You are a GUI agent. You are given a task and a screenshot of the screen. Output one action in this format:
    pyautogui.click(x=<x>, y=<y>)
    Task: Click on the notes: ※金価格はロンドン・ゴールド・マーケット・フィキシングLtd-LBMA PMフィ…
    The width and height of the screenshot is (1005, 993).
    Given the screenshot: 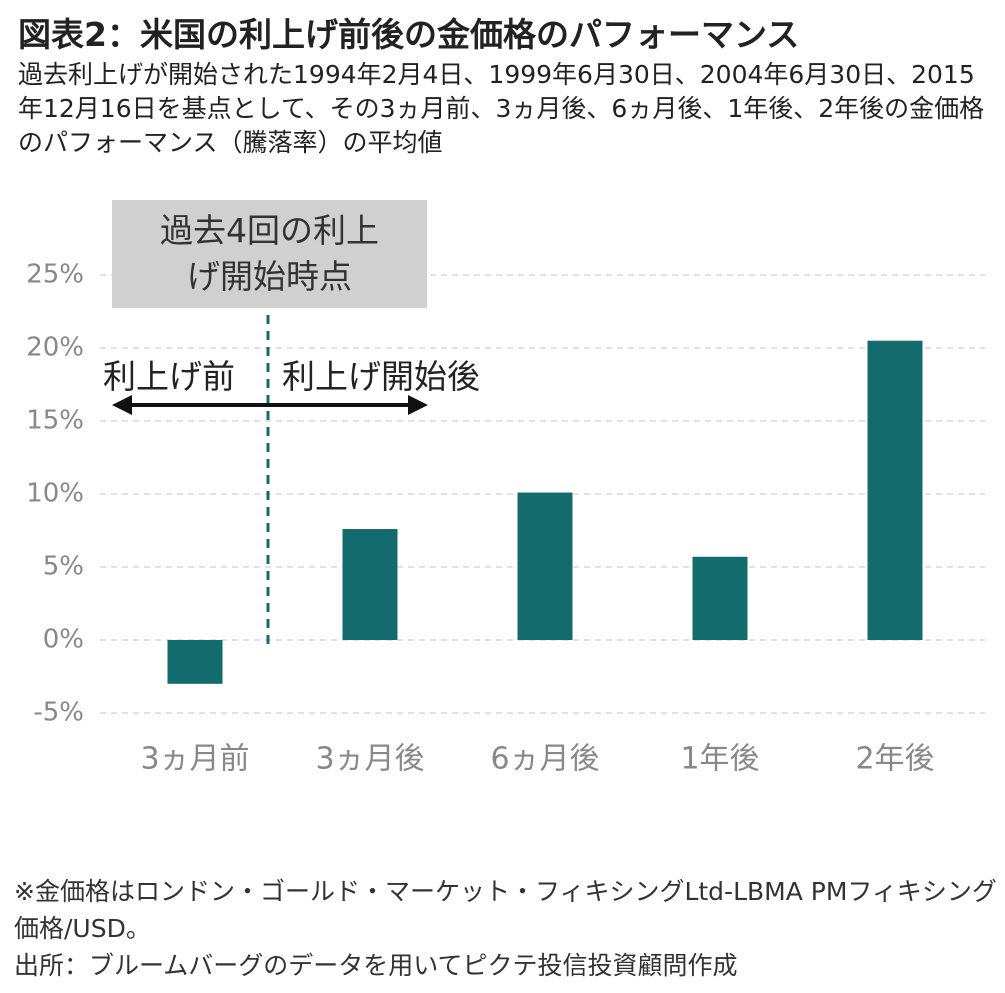 What is the action you would take?
    pyautogui.click(x=506, y=928)
    